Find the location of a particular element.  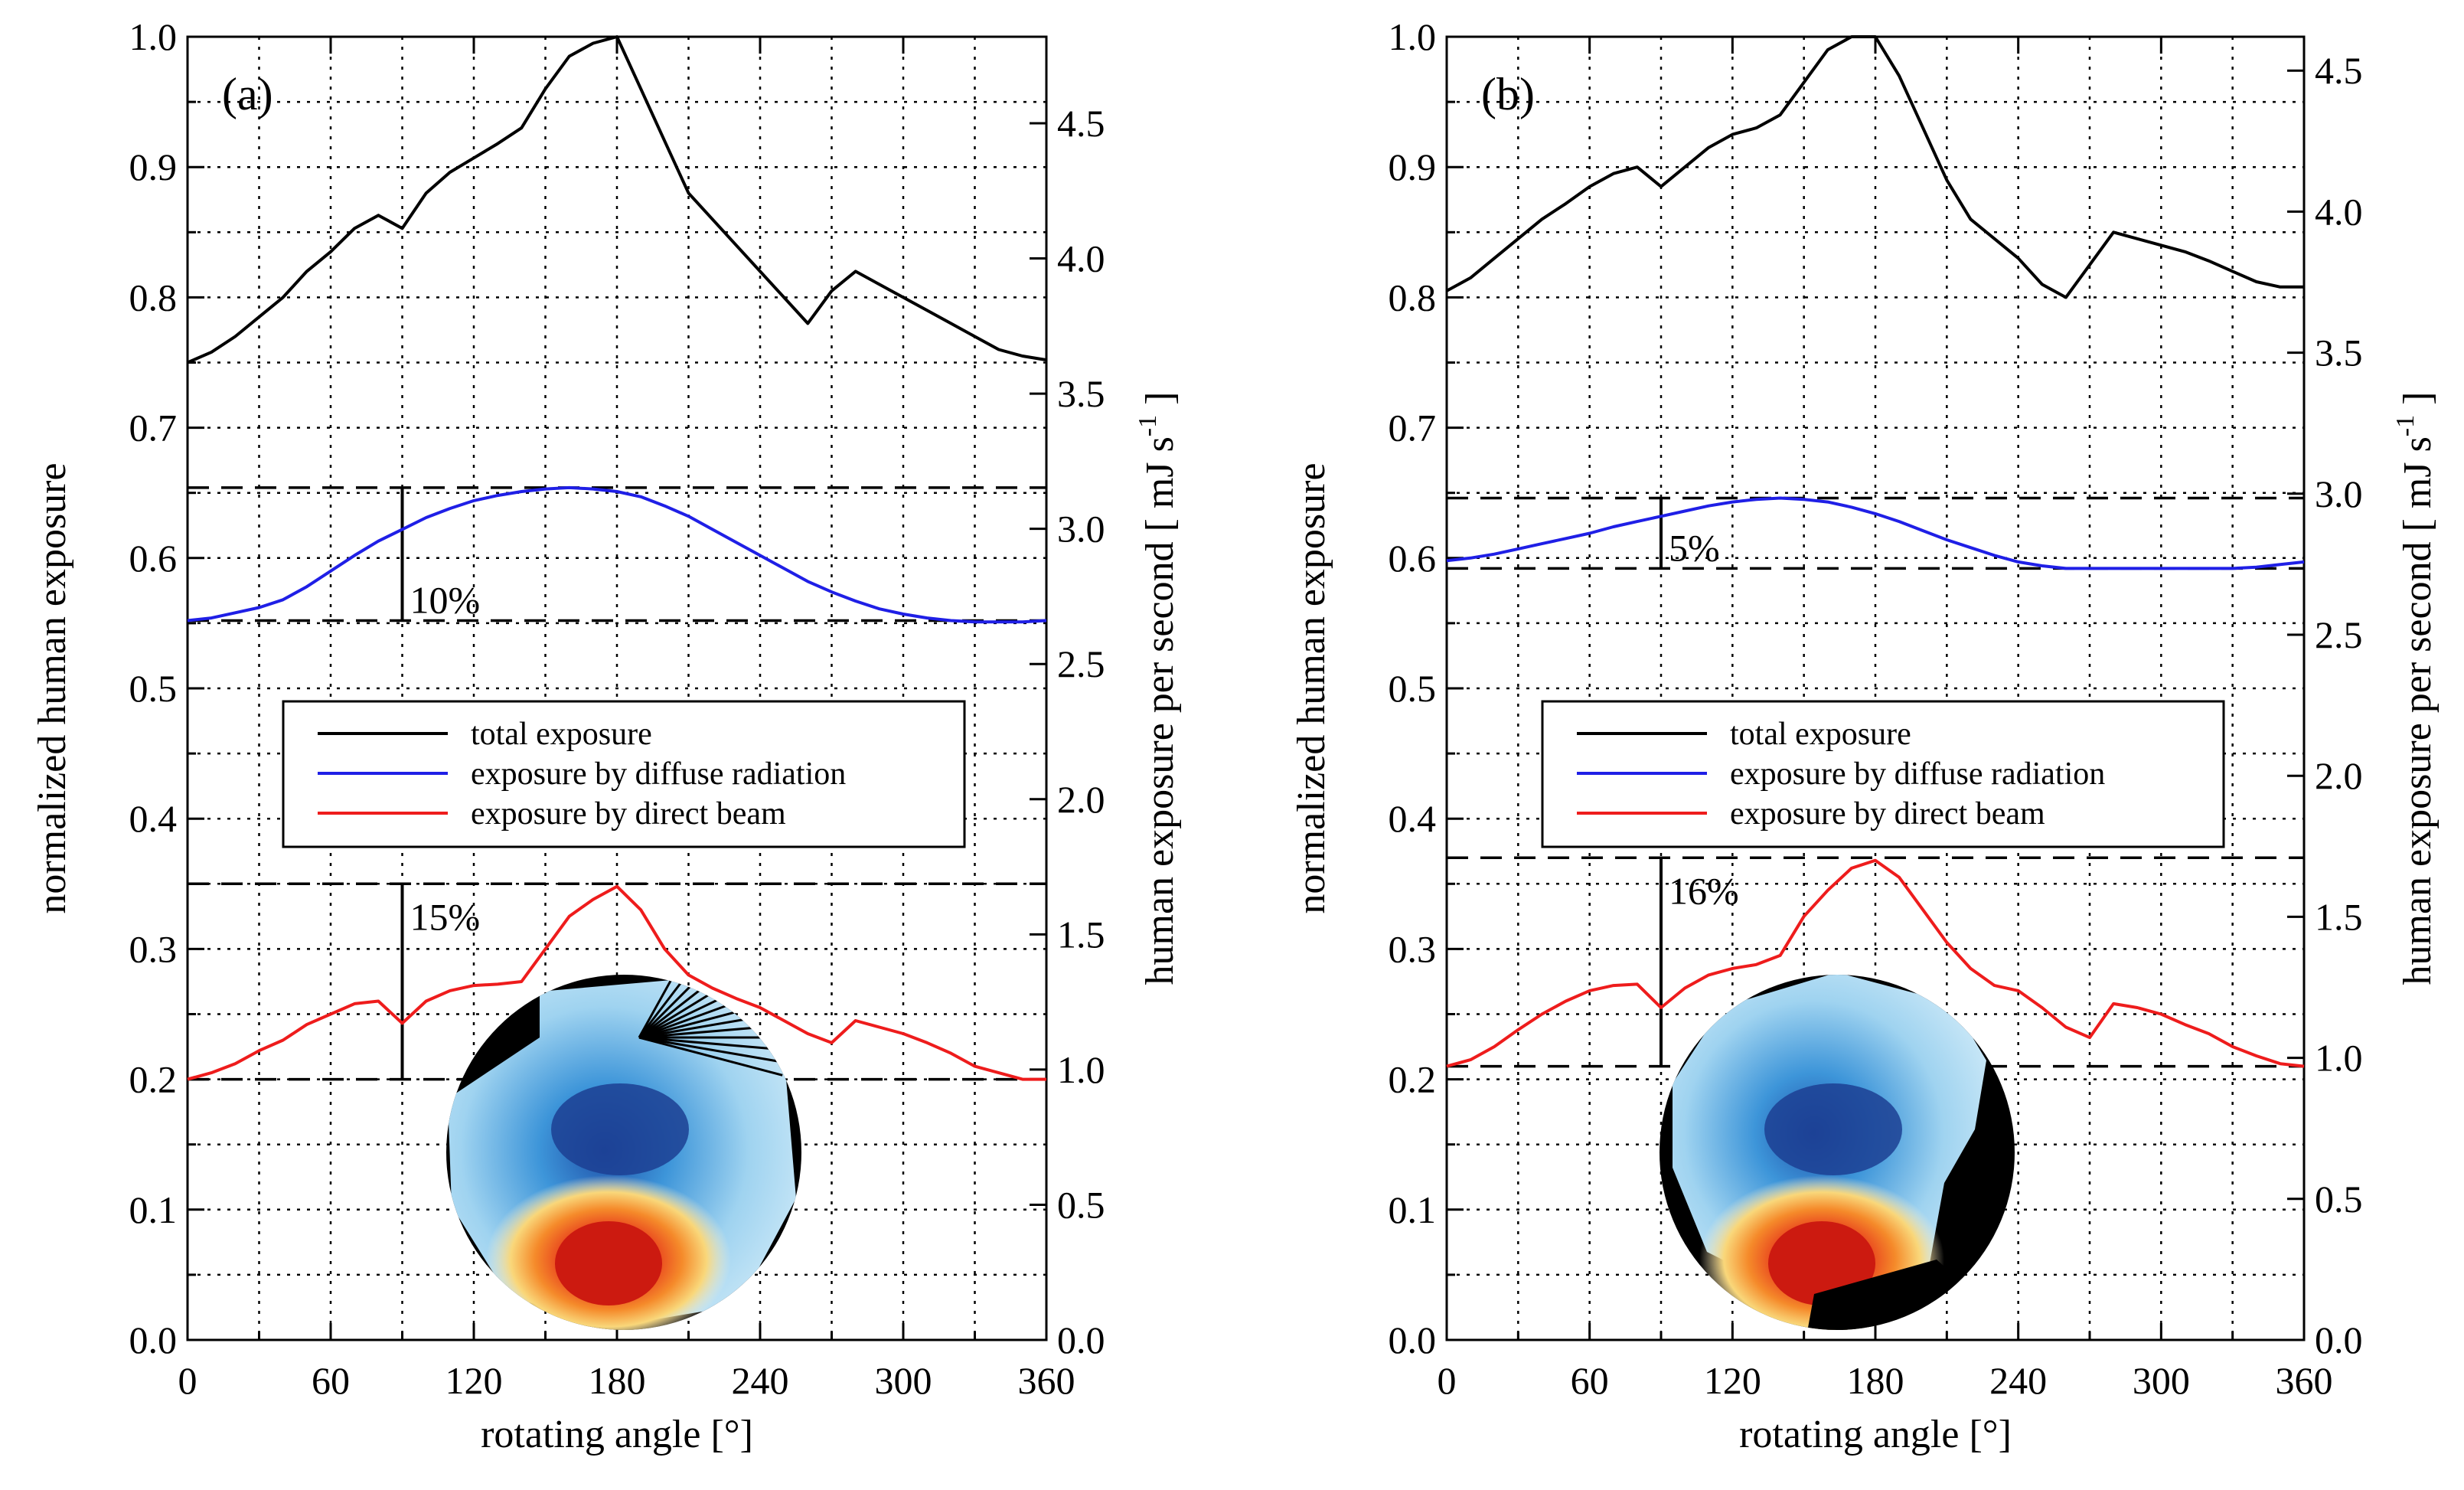

inset-clipped is located at coordinates (622, 1152).